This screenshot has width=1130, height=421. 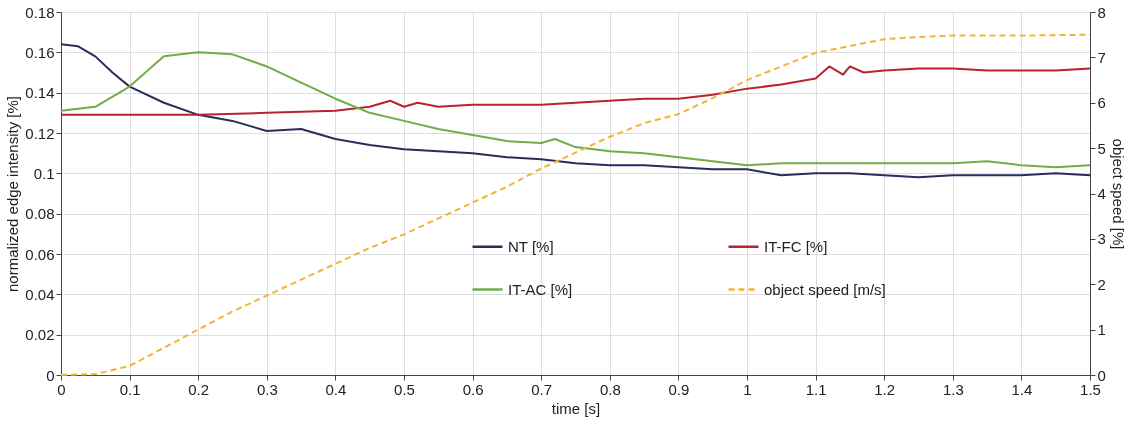 I want to click on y-tick-label: 0.1, so click(x=44, y=173).